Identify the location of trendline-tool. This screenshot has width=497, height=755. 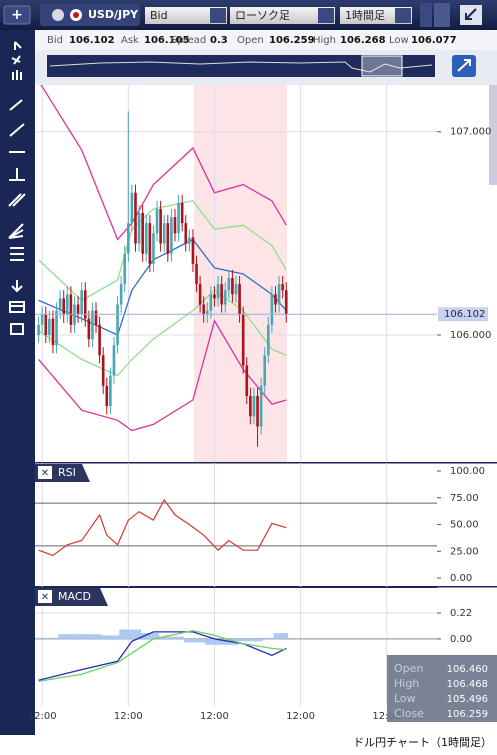
(16, 105).